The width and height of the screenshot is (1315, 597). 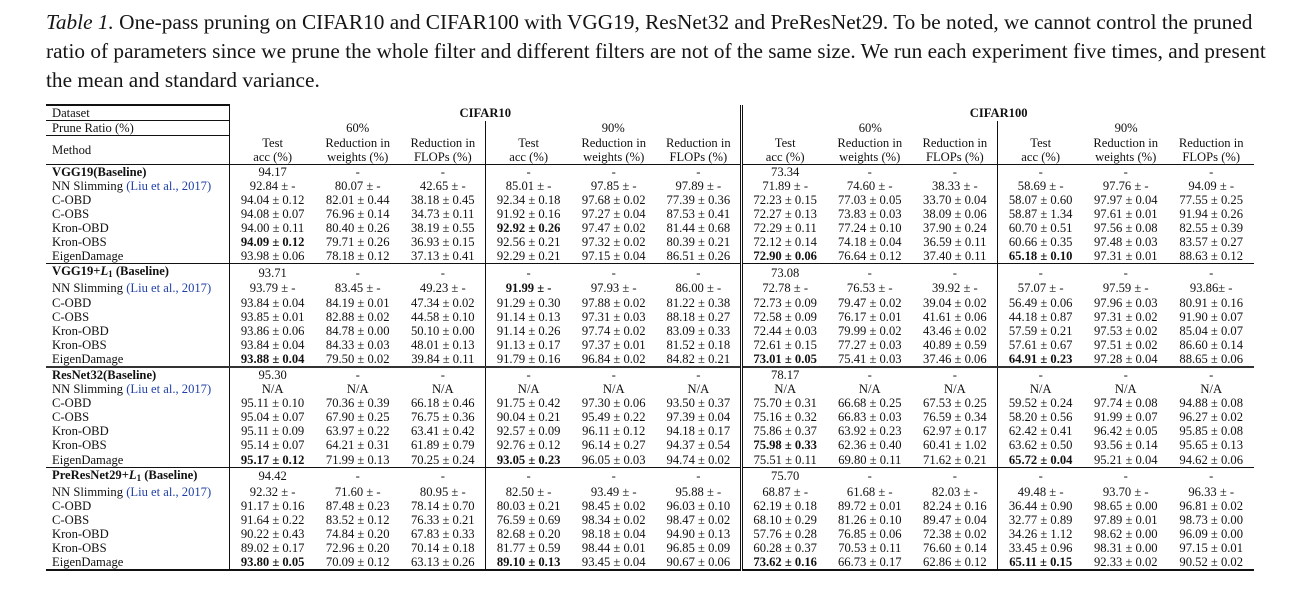 What do you see at coordinates (698, 548) in the screenshot?
I see `value-cell: 96.85 ± 0.09` at bounding box center [698, 548].